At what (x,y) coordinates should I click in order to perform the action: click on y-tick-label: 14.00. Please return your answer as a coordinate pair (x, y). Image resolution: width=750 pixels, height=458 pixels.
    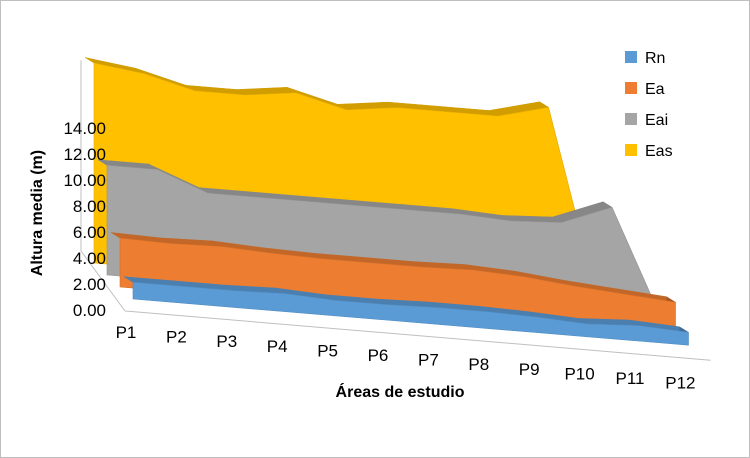
    Looking at the image, I should click on (84, 128).